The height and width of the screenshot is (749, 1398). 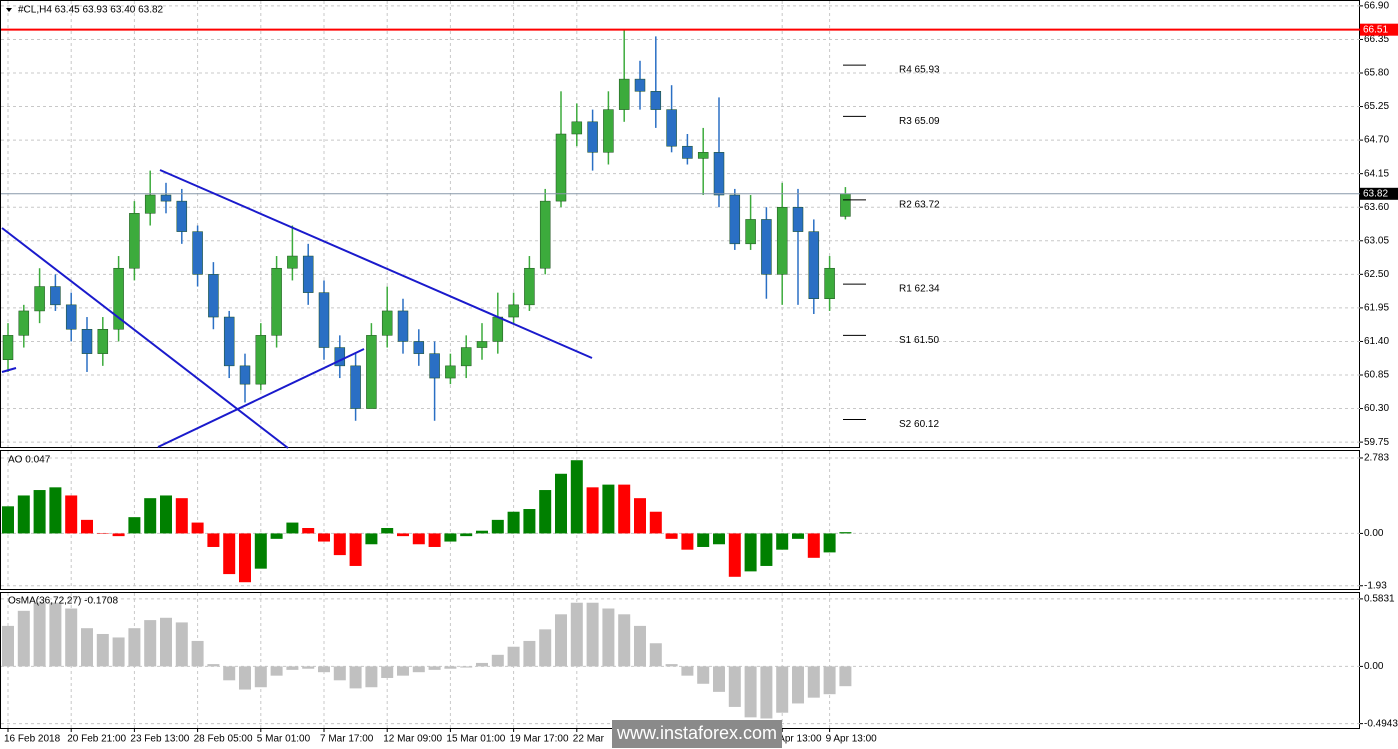 What do you see at coordinates (919, 340) in the screenshot?
I see `pivot-label: S1 61.50` at bounding box center [919, 340].